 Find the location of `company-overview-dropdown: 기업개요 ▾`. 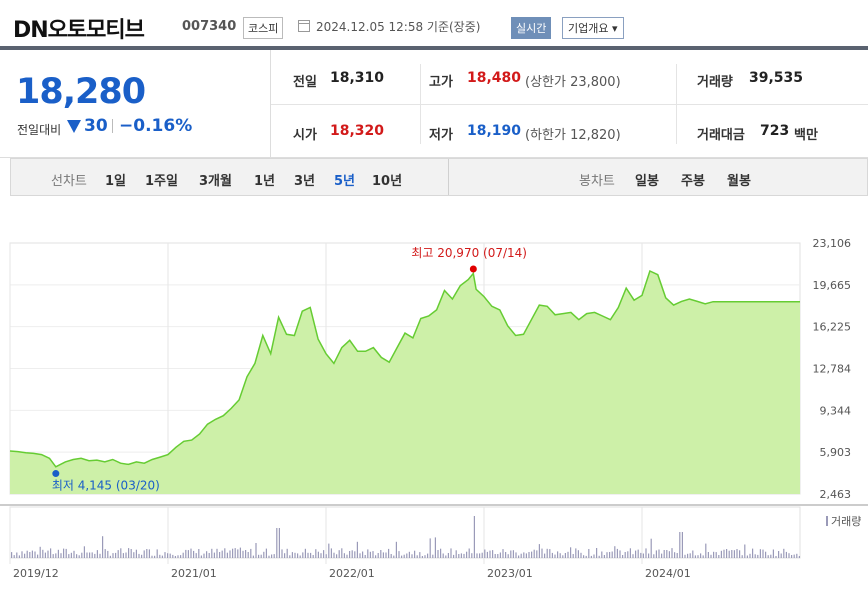

company-overview-dropdown: 기업개요 ▾ is located at coordinates (593, 28).